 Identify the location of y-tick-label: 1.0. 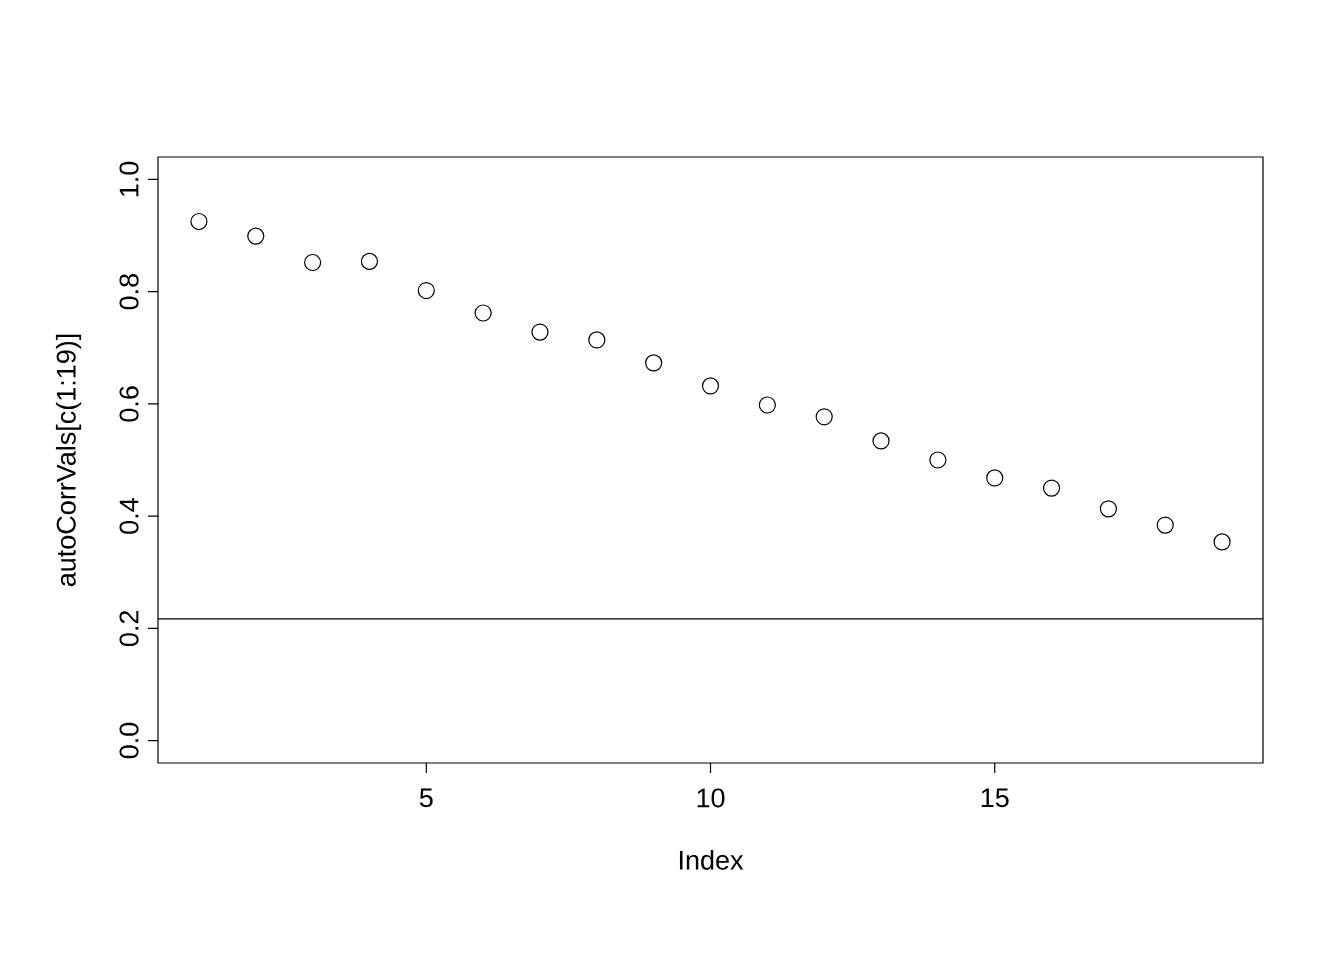
(129, 179).